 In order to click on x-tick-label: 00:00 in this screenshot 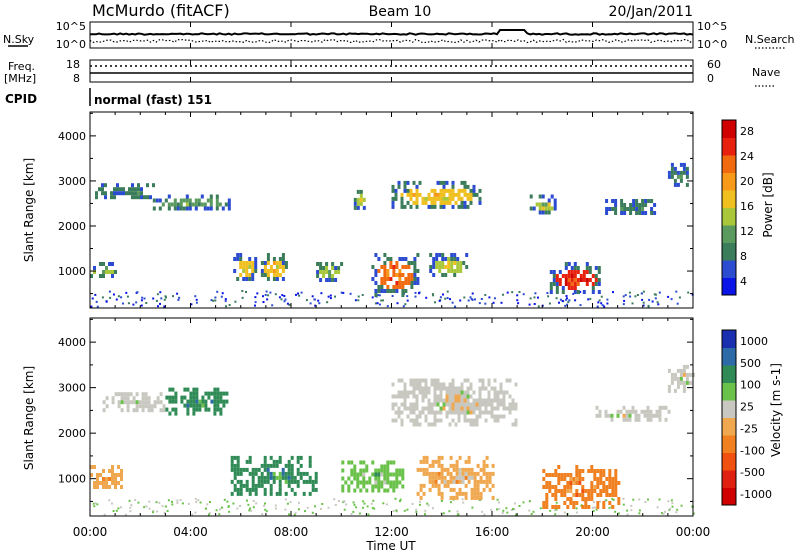, I will do `click(693, 532)`.